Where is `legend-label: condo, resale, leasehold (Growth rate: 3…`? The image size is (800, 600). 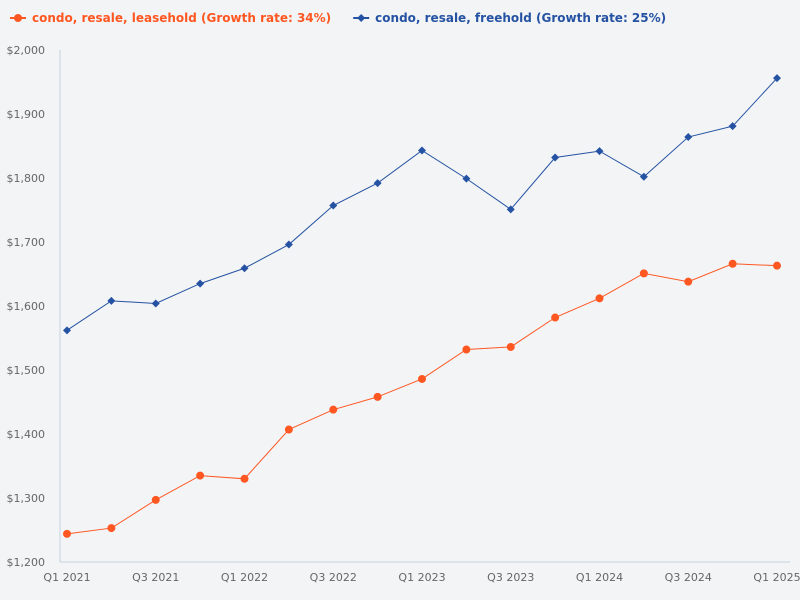
legend-label: condo, resale, leasehold (Growth rate: 3… is located at coordinates (181, 18).